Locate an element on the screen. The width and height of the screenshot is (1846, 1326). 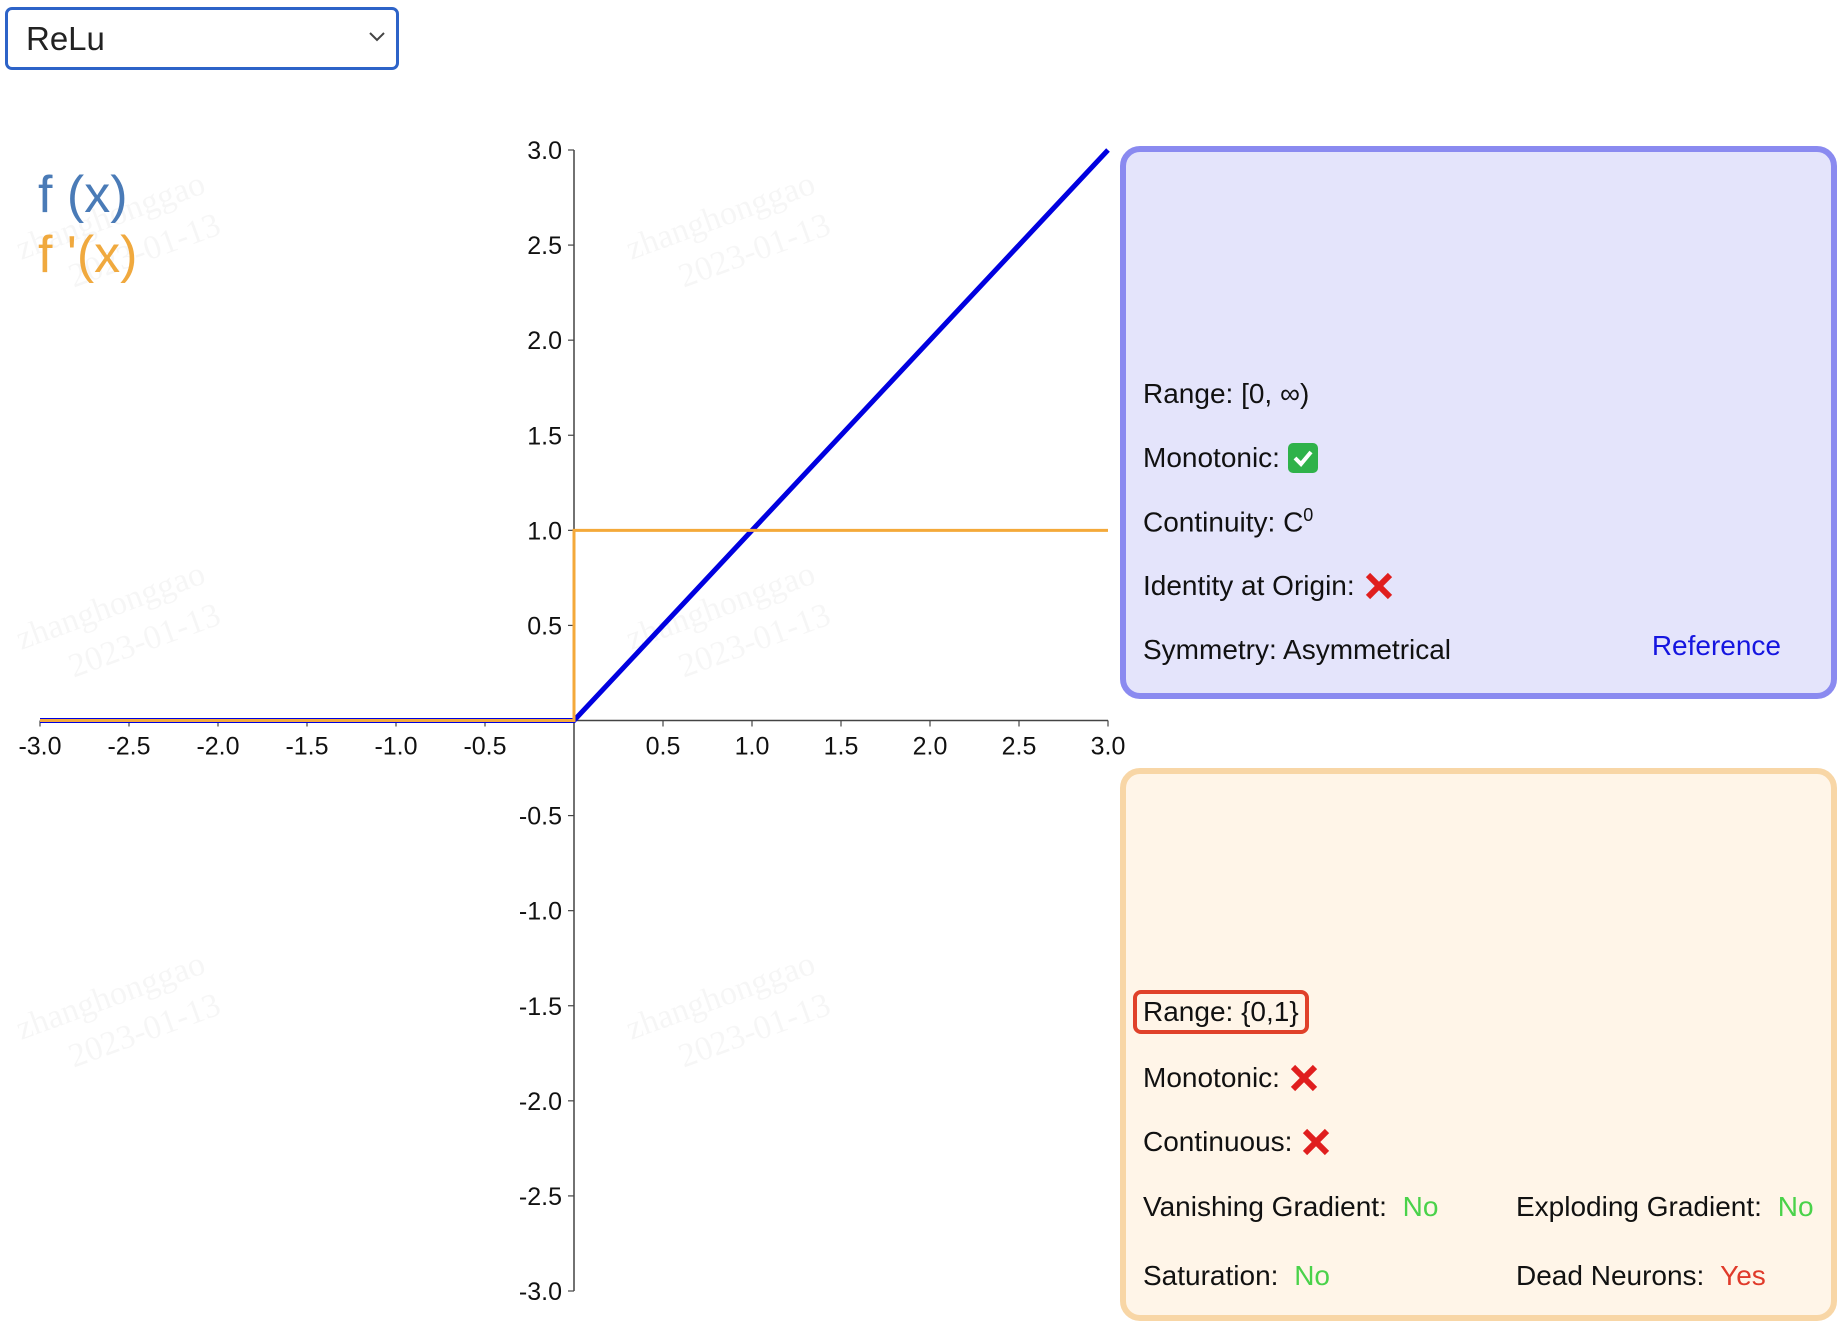
y-tick-label: 0.5 is located at coordinates (544, 626).